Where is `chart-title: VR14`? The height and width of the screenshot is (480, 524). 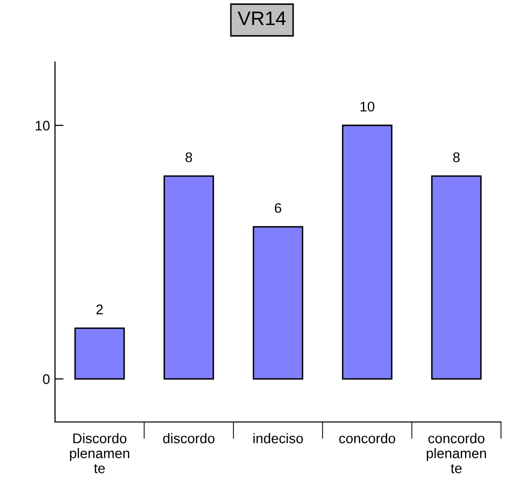
chart-title: VR14 is located at coordinates (262, 19).